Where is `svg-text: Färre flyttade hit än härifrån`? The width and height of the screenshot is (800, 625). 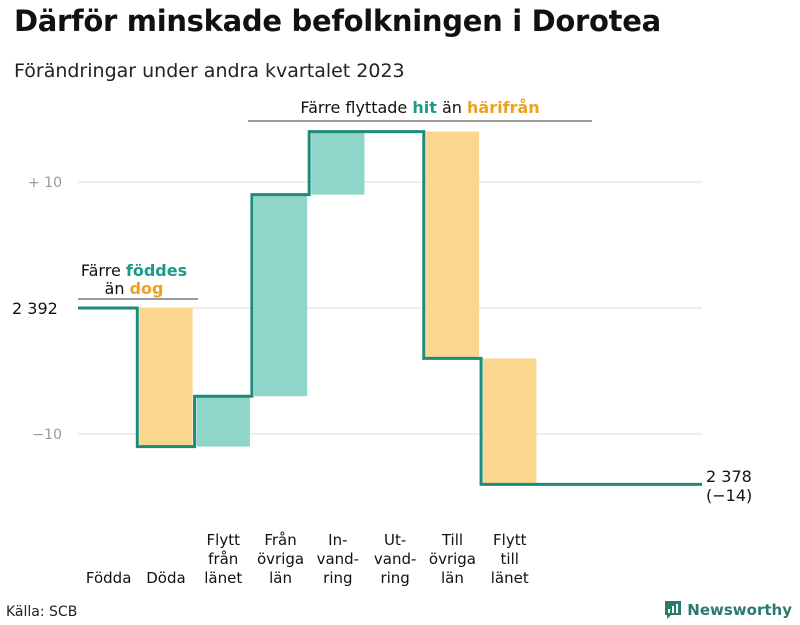 svg-text: Färre flyttade hit än härifrån is located at coordinates (419, 107).